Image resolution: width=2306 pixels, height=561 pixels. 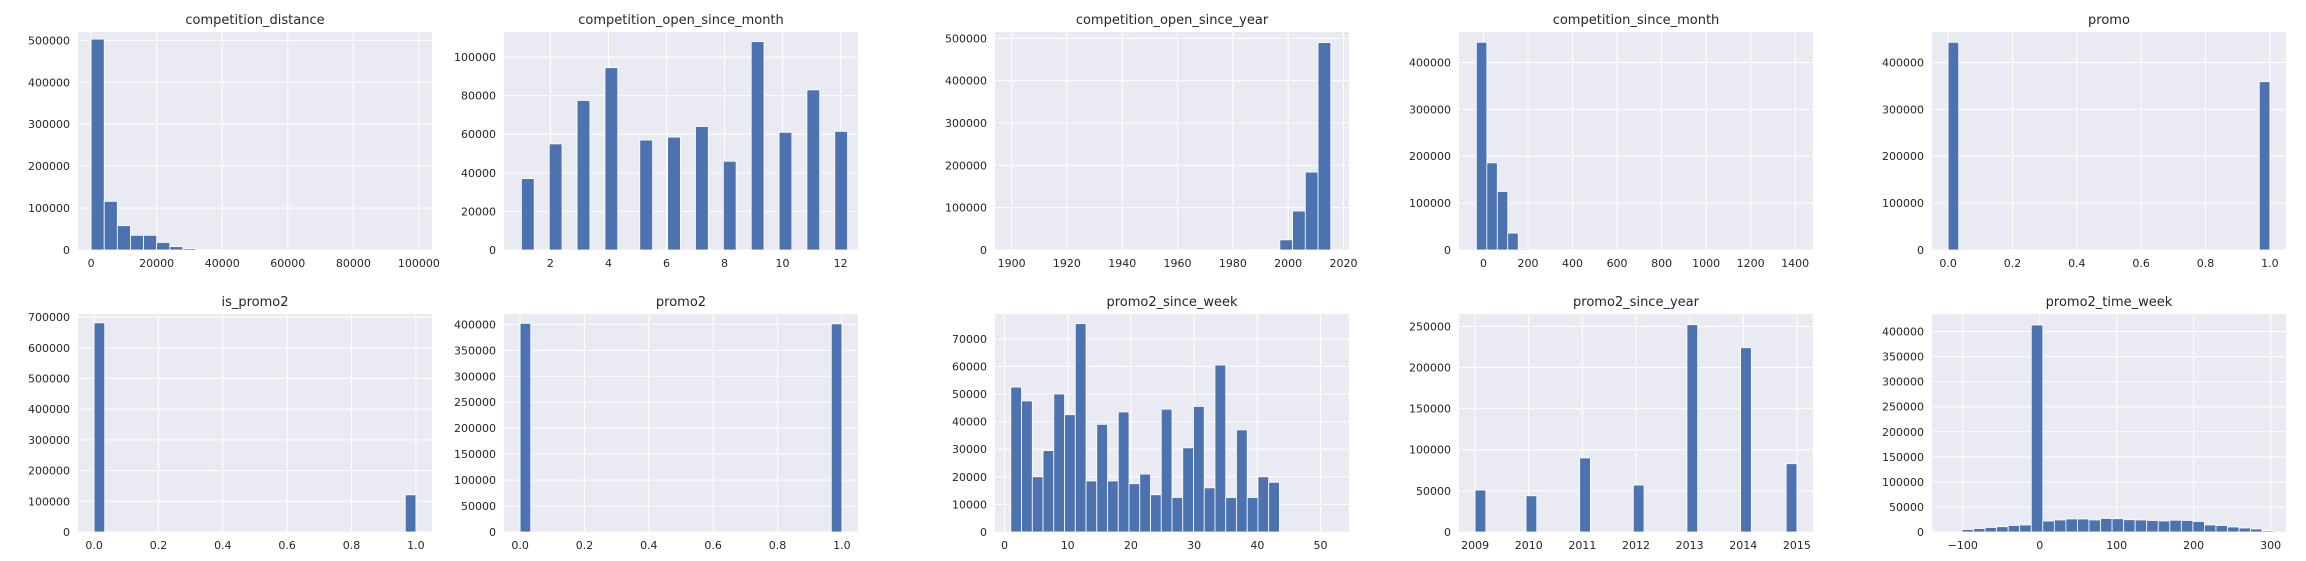 I want to click on x-tick-label: 1900, so click(x=1012, y=263).